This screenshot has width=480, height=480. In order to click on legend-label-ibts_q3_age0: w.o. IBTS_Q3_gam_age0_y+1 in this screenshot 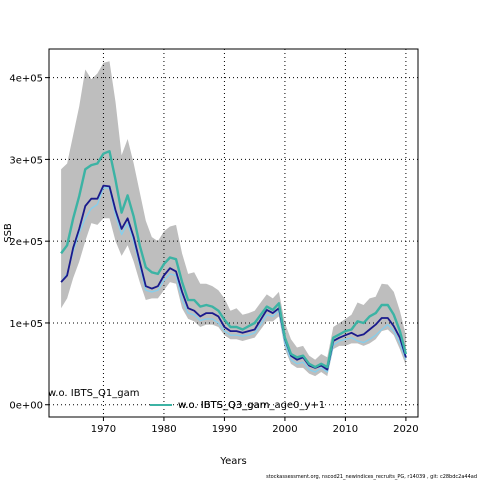, I will do `click(251, 405)`.